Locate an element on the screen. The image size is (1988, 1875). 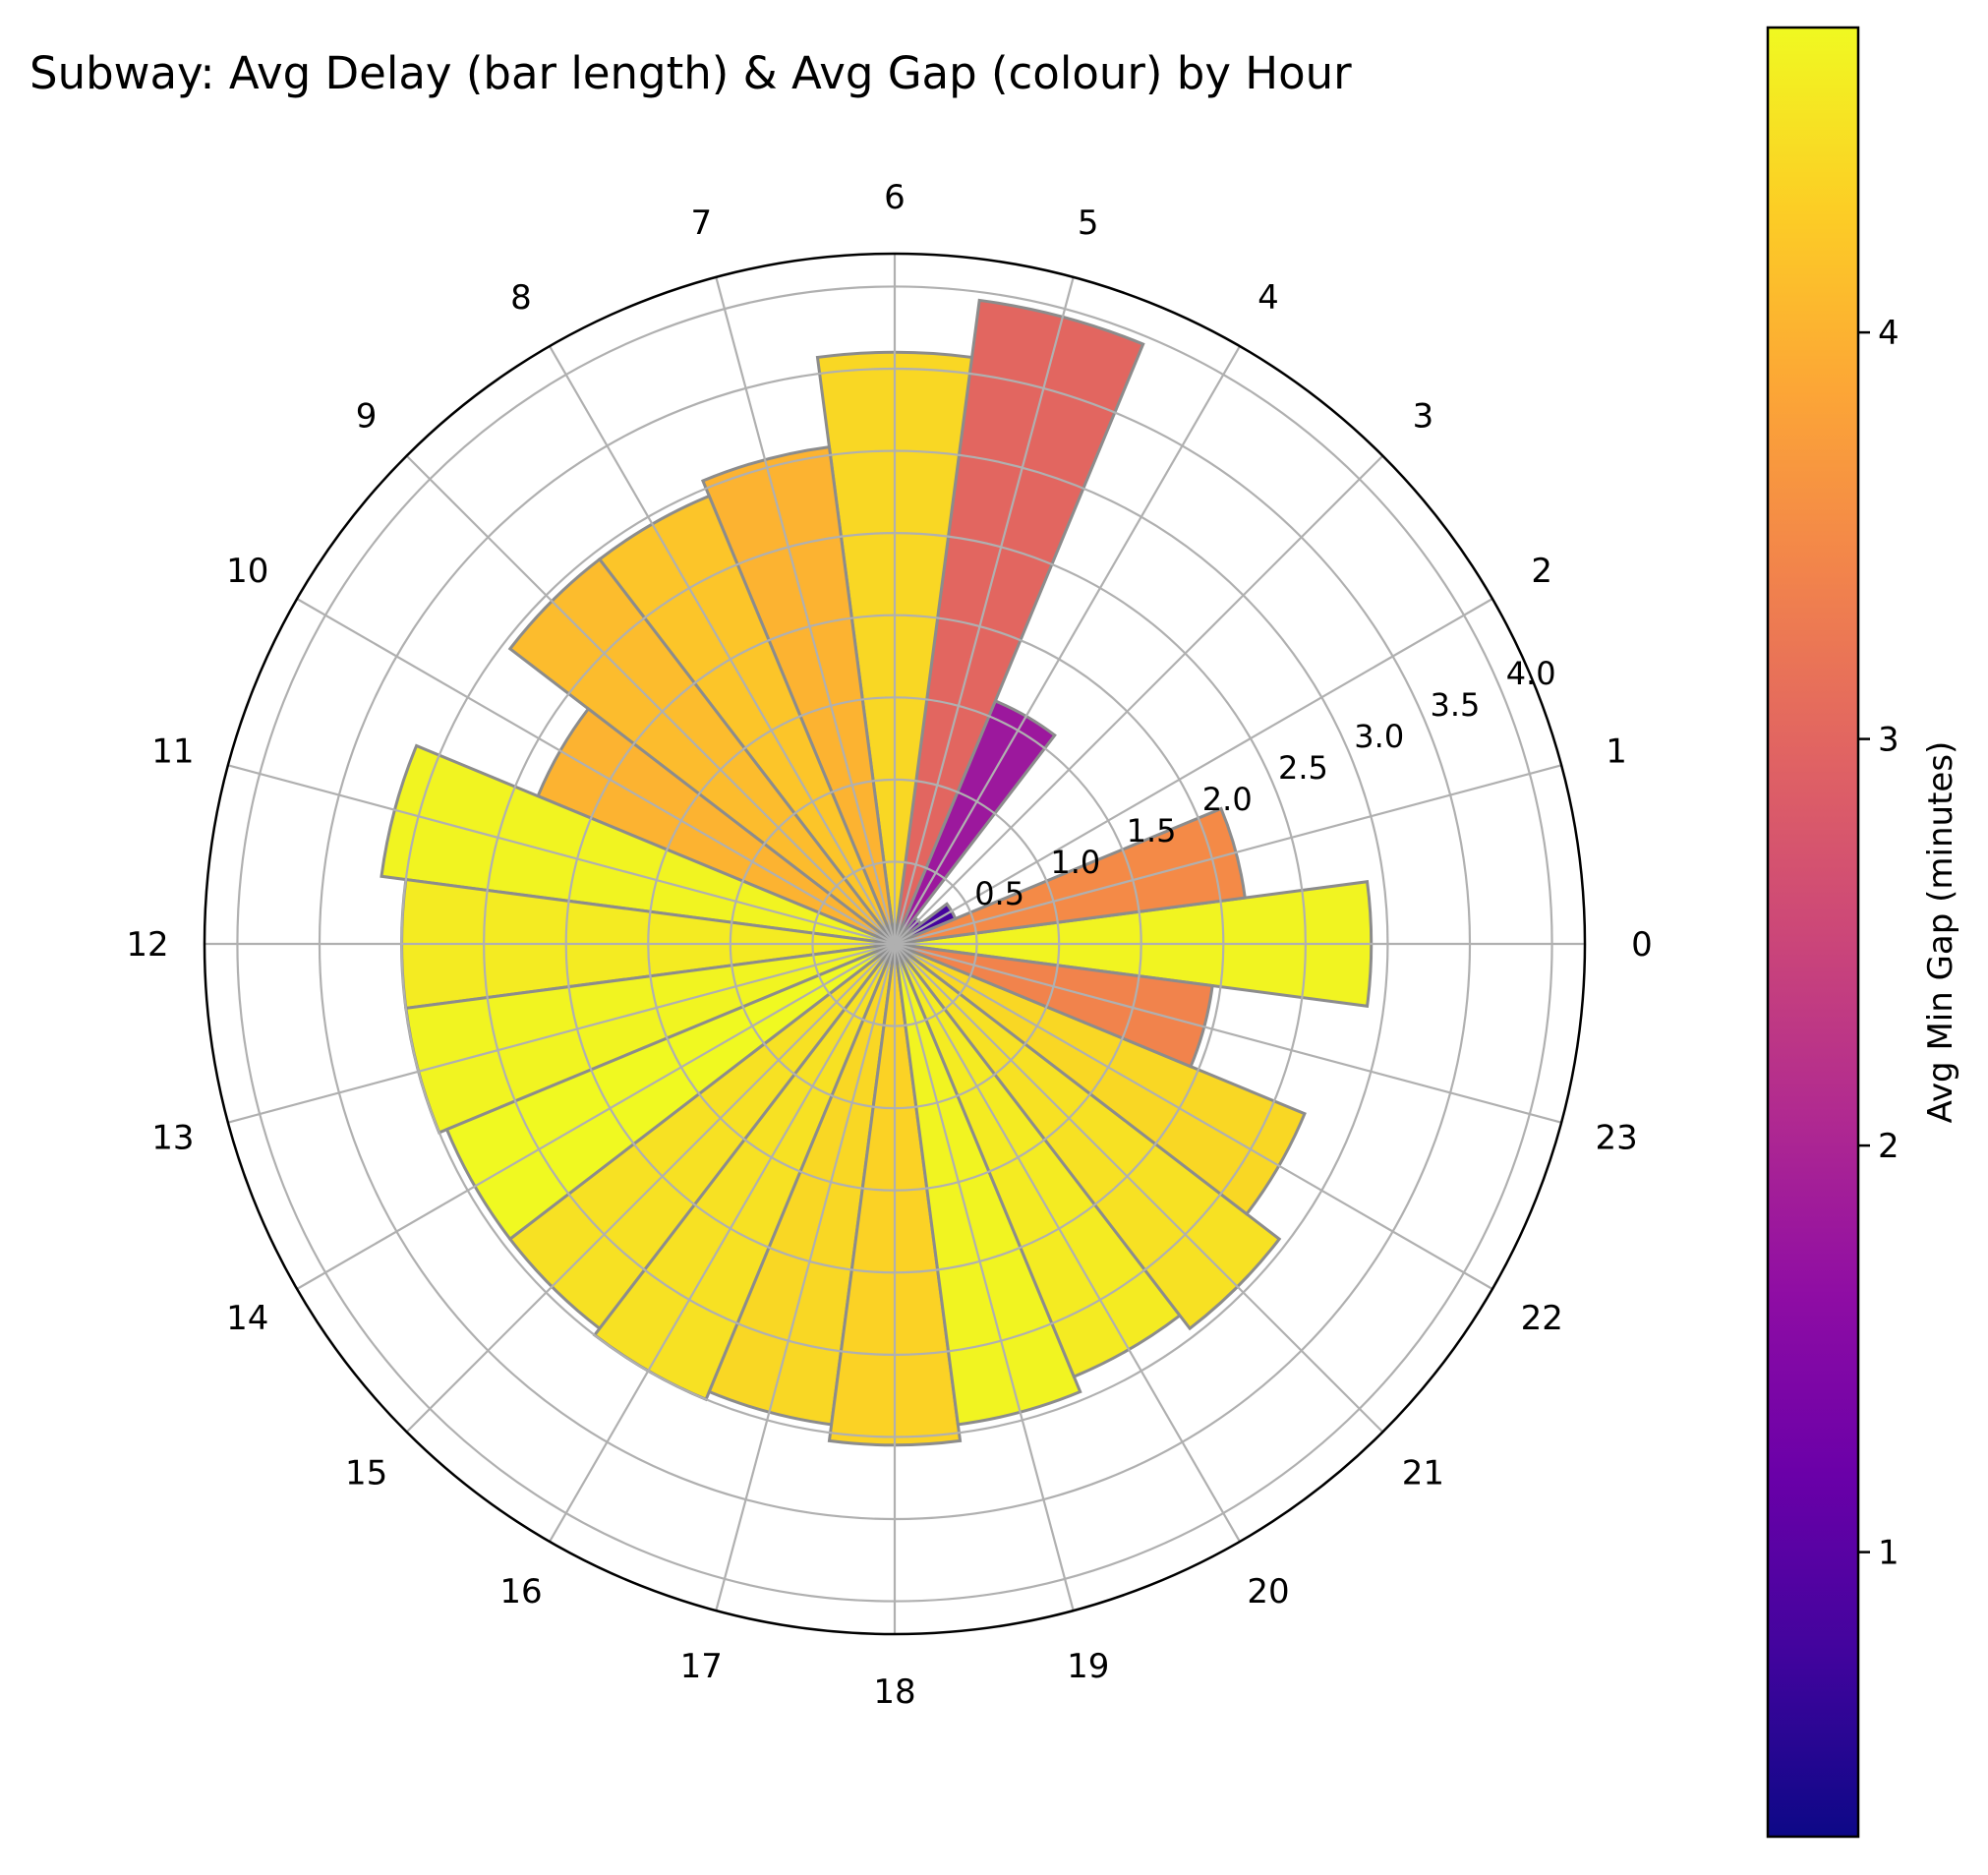
colorbar-tick-label: 1 is located at coordinates (1889, 1553).